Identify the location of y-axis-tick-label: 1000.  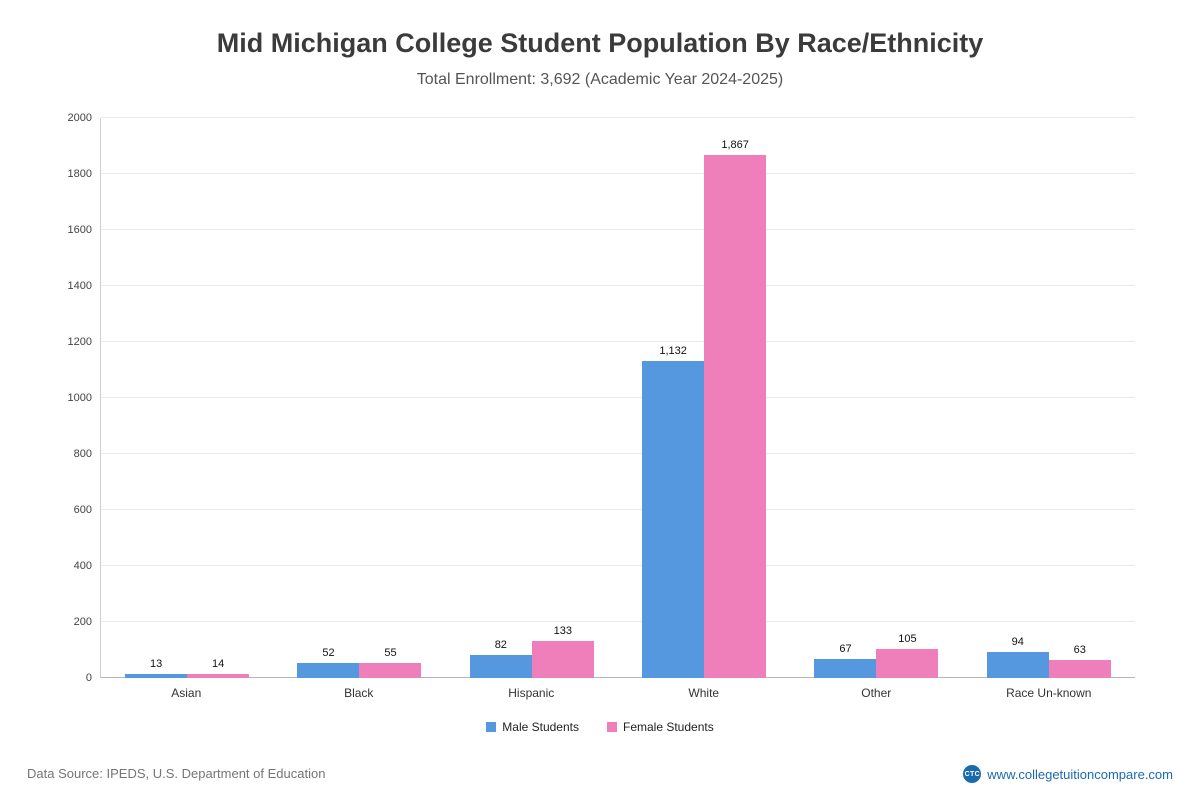
(79, 398).